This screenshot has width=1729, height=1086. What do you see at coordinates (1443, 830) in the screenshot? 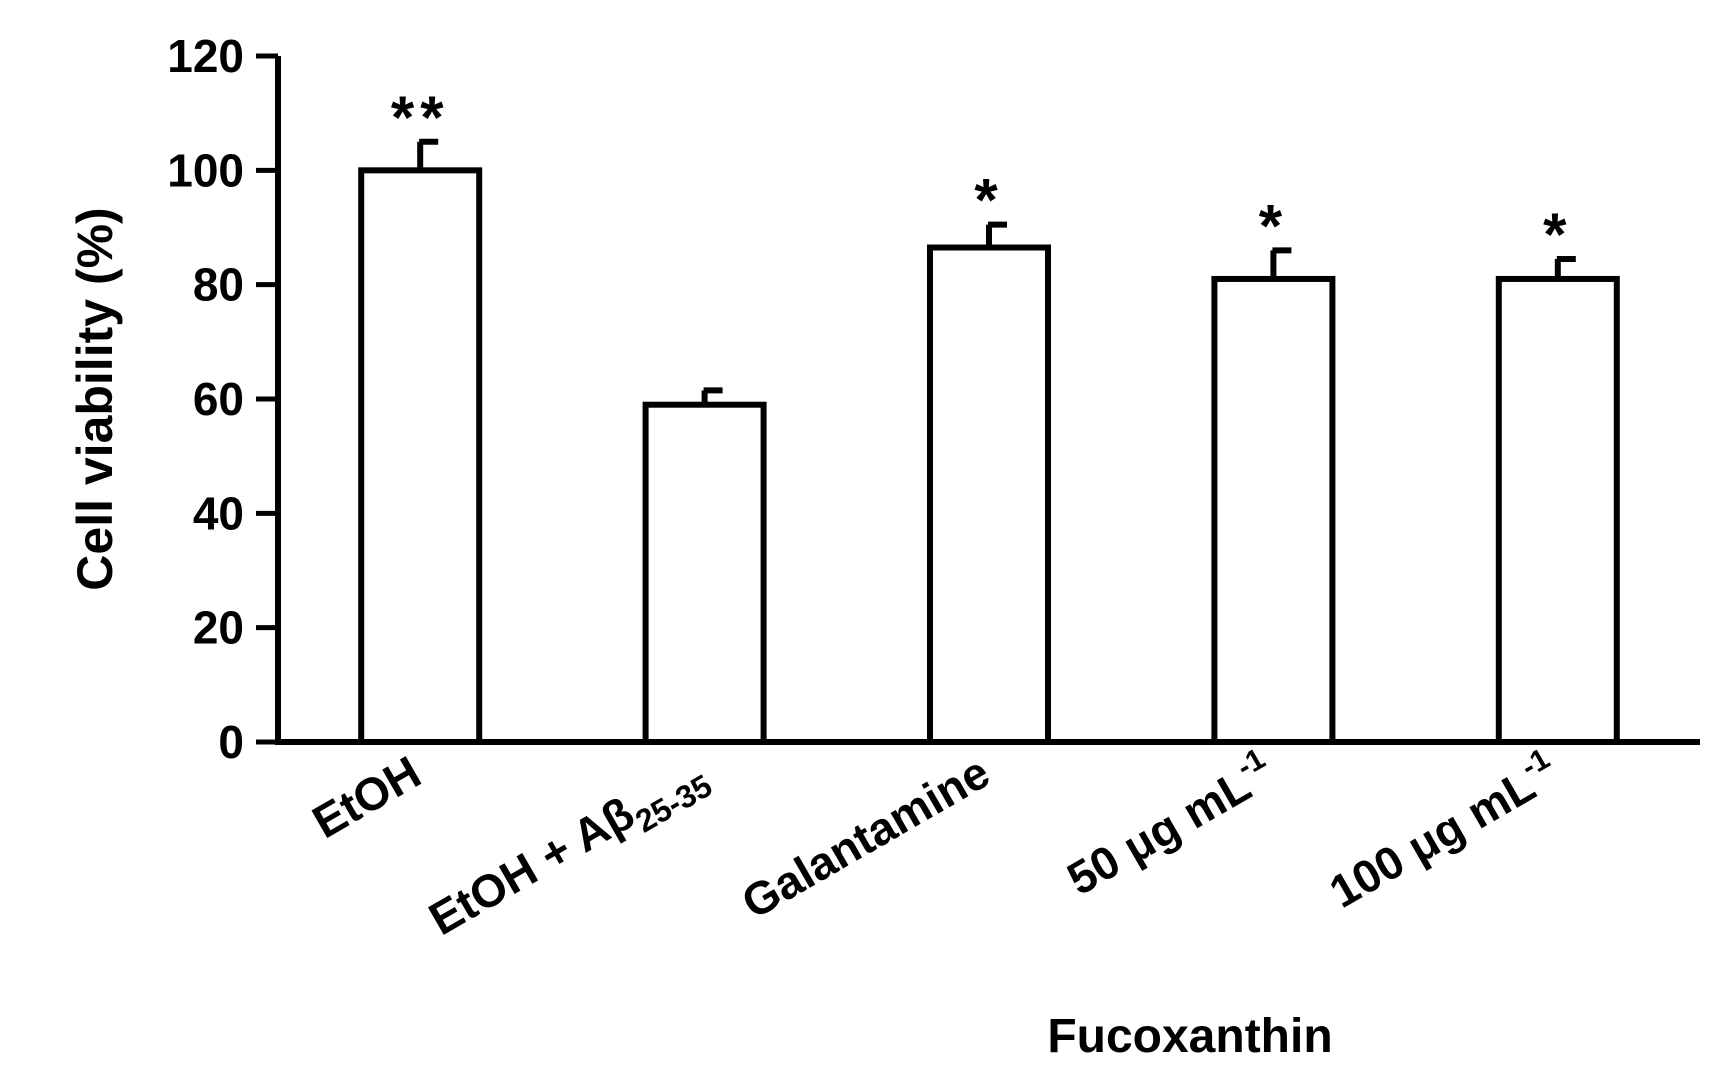
I see `category-label: 100 μg mL-1` at bounding box center [1443, 830].